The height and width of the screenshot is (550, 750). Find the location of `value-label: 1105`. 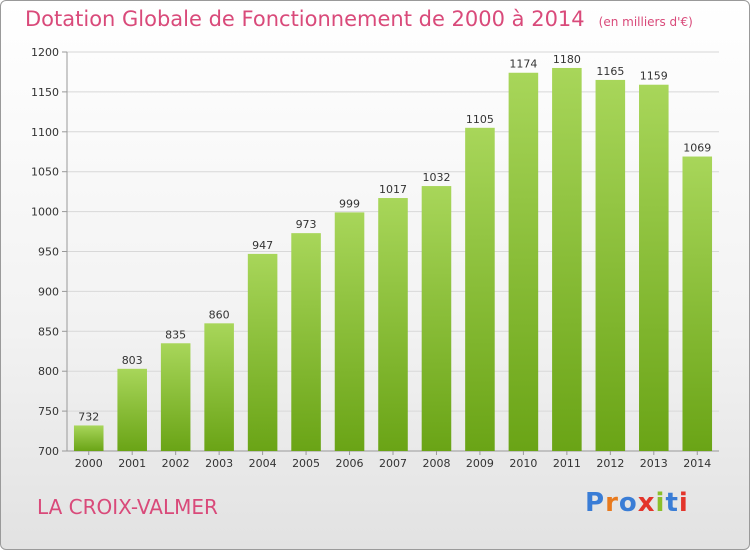

value-label: 1105 is located at coordinates (480, 119).